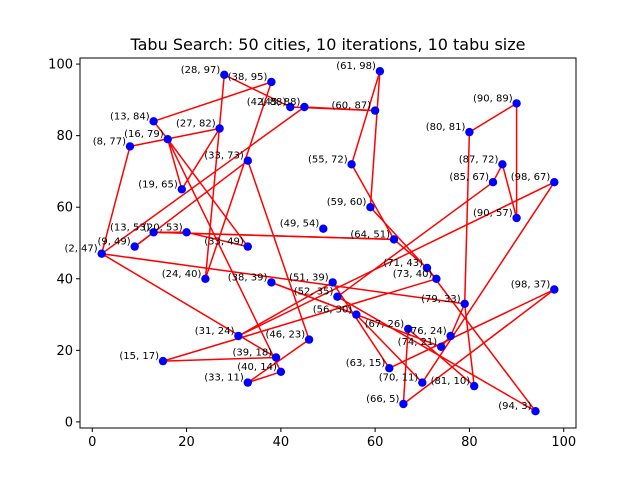 Image resolution: width=640 pixels, height=480 pixels. Describe the element at coordinates (64, 208) in the screenshot. I see `y-tick-label: 60` at that location.